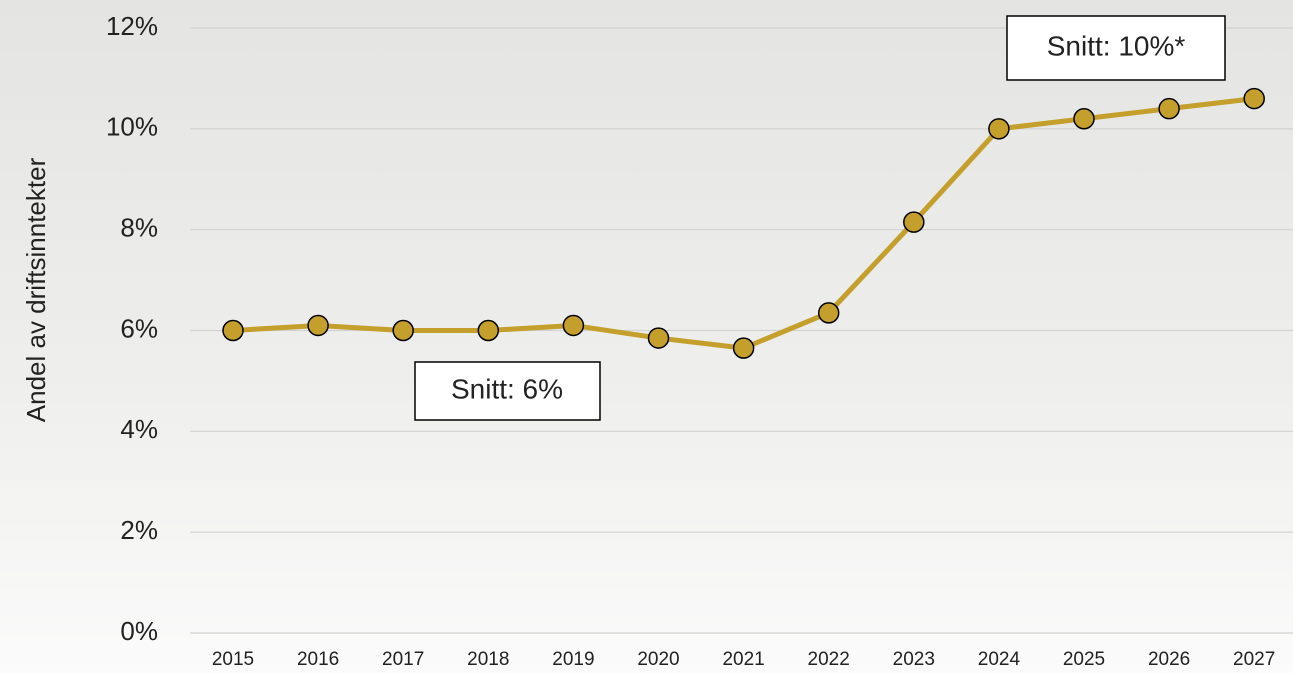  I want to click on x-tick-label: 2019, so click(573, 659).